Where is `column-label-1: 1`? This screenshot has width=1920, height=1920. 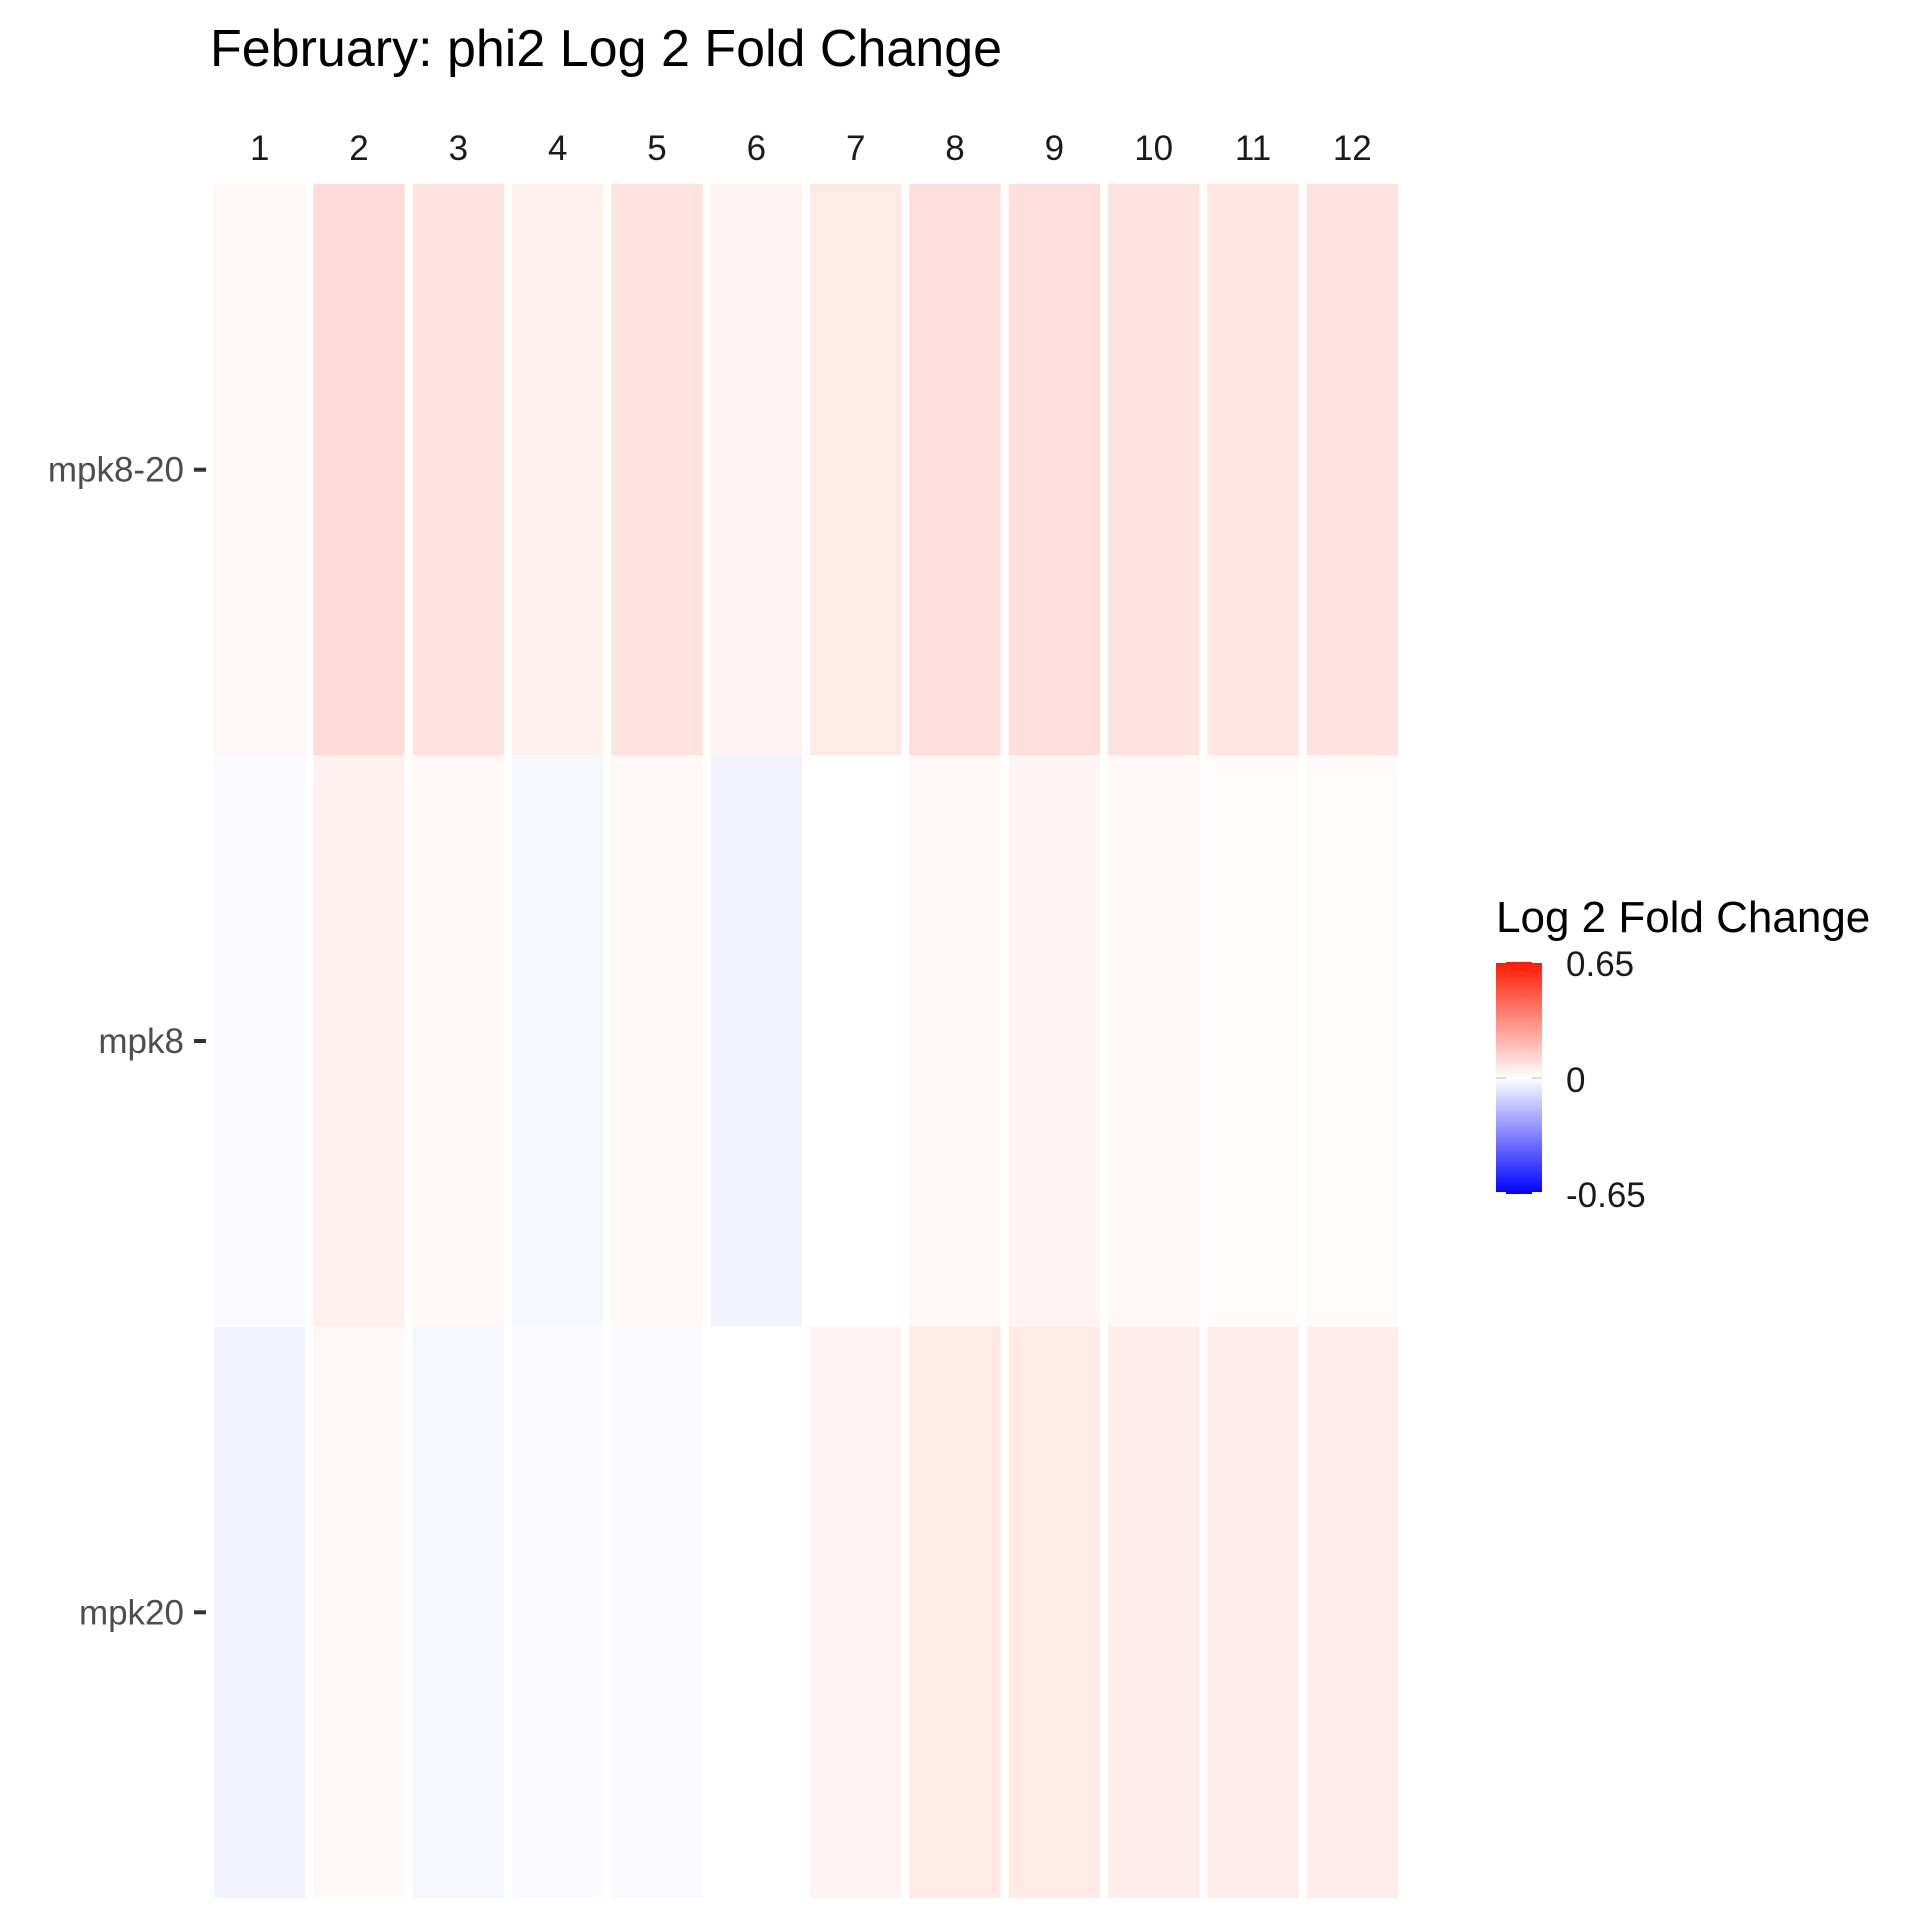 column-label-1: 1 is located at coordinates (259, 148).